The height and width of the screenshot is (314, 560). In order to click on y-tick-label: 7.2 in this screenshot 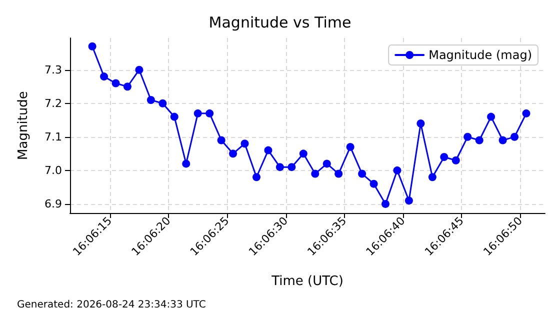, I will do `click(53, 103)`.